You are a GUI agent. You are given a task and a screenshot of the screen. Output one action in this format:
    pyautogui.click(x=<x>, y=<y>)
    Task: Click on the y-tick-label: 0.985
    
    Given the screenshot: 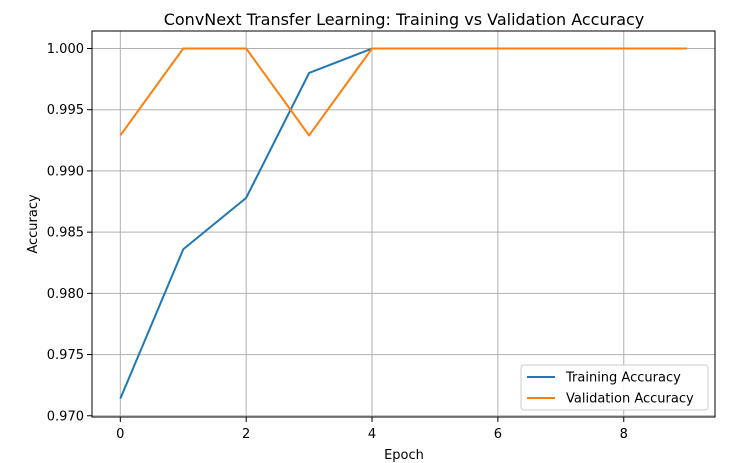 What is the action you would take?
    pyautogui.click(x=65, y=233)
    